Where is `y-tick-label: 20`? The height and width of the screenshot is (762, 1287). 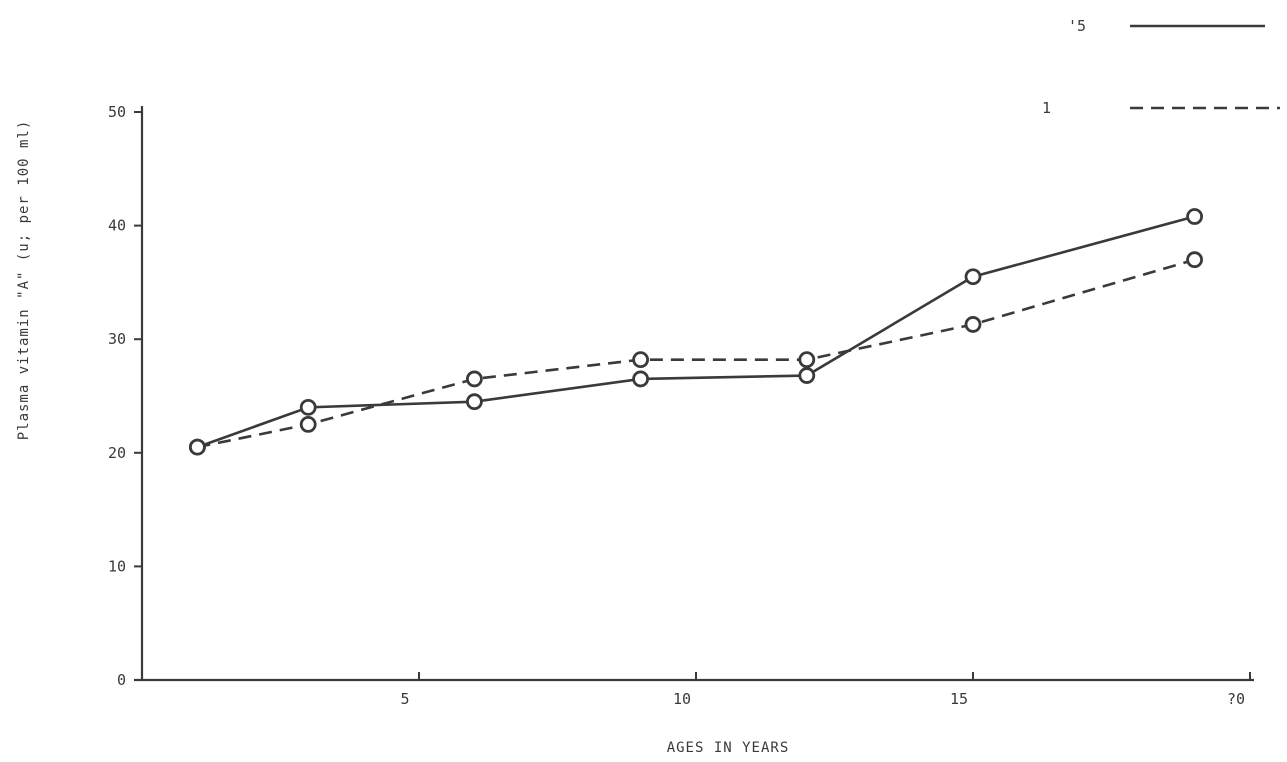
y-tick-label: 20 is located at coordinates (117, 453).